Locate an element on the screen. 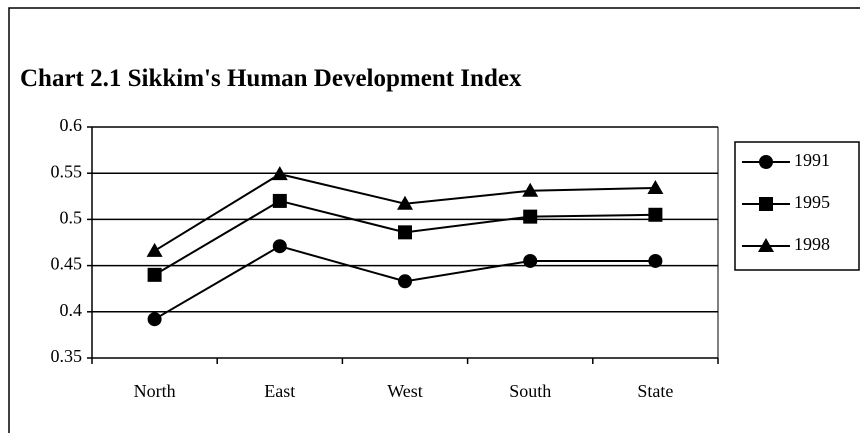 The image size is (860, 433). x-tick-label: East is located at coordinates (279, 391).